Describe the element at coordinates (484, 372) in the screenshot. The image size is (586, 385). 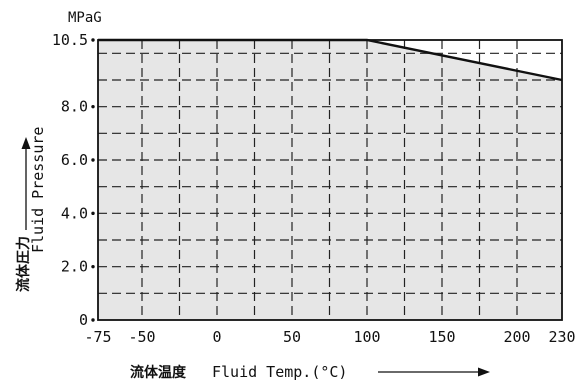
I see `x-axis-arrowhead` at that location.